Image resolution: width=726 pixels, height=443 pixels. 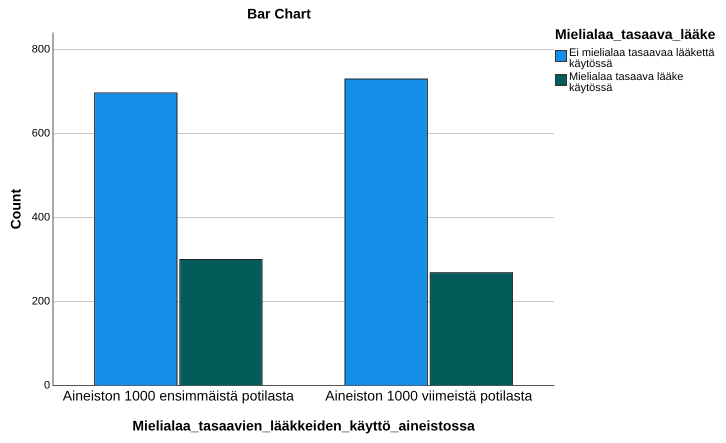 I want to click on legend-label: Mielialaa tasaava lääke käytössä, so click(x=626, y=82).